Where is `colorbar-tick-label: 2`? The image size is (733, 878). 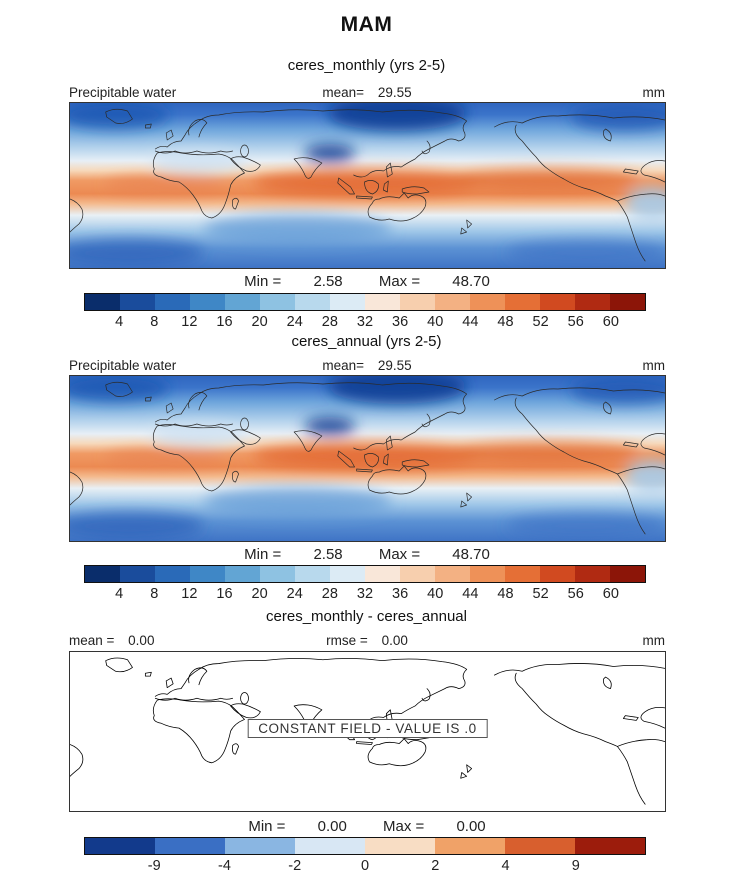 colorbar-tick-label: 2 is located at coordinates (435, 866).